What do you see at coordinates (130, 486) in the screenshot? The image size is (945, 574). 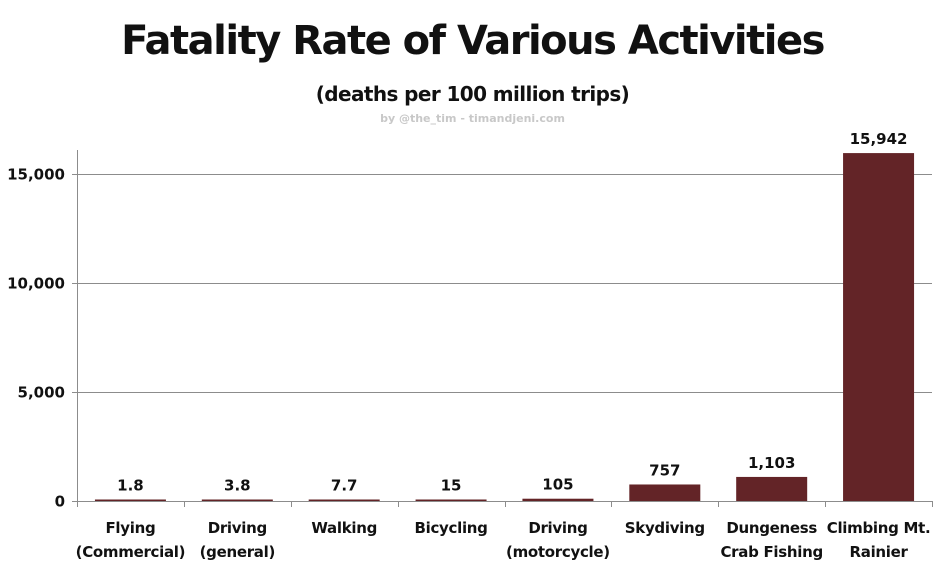 I see `data-label: 1.8` at bounding box center [130, 486].